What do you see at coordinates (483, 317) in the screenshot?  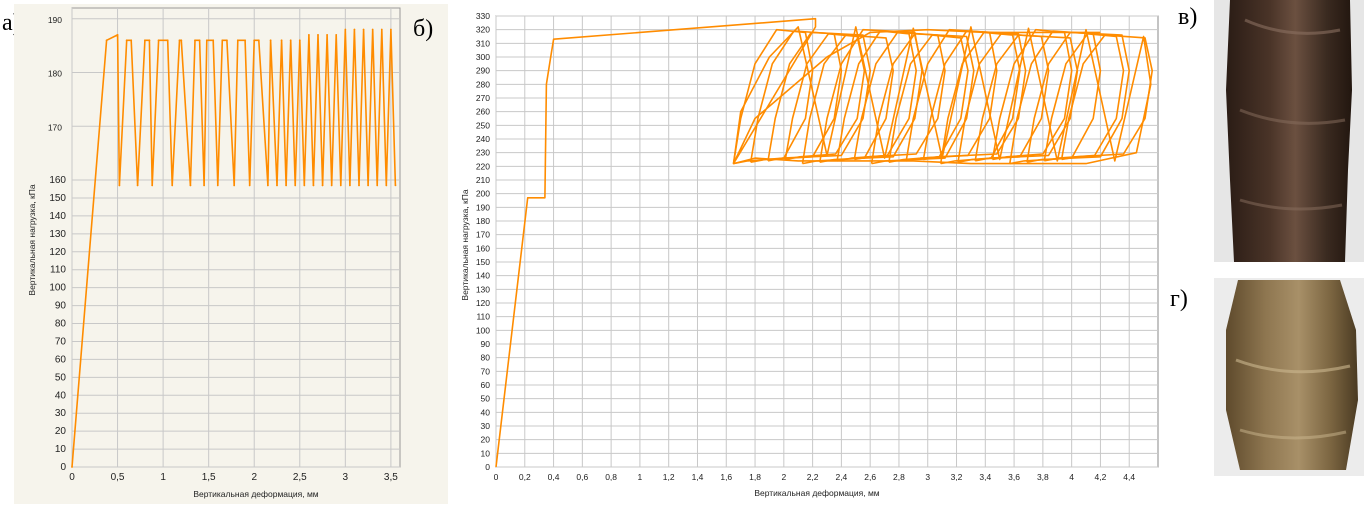 I see `chart-b-y-tick: 110` at bounding box center [483, 317].